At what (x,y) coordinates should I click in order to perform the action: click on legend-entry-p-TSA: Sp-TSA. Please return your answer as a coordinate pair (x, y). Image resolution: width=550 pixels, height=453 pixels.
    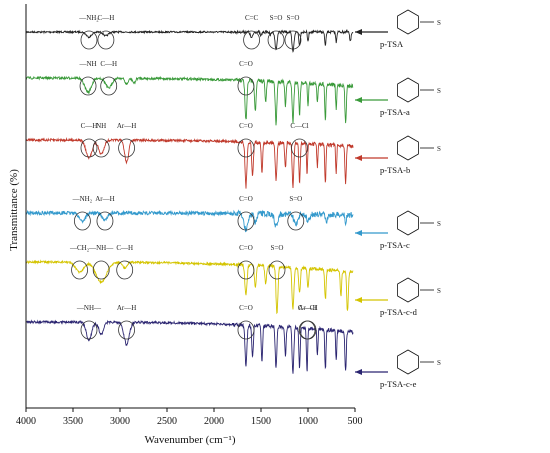
    Looking at the image, I should click on (398, 29).